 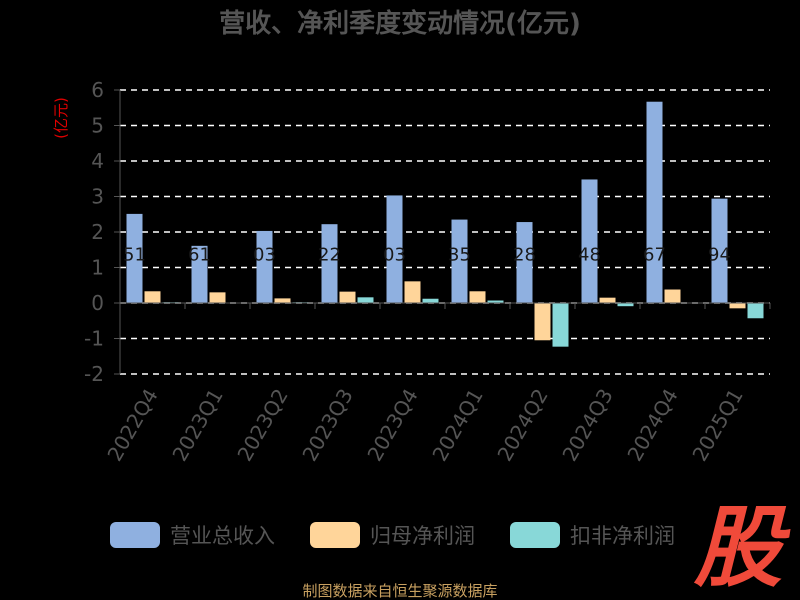 I want to click on legend-label: 归母净利润, so click(x=422, y=536).